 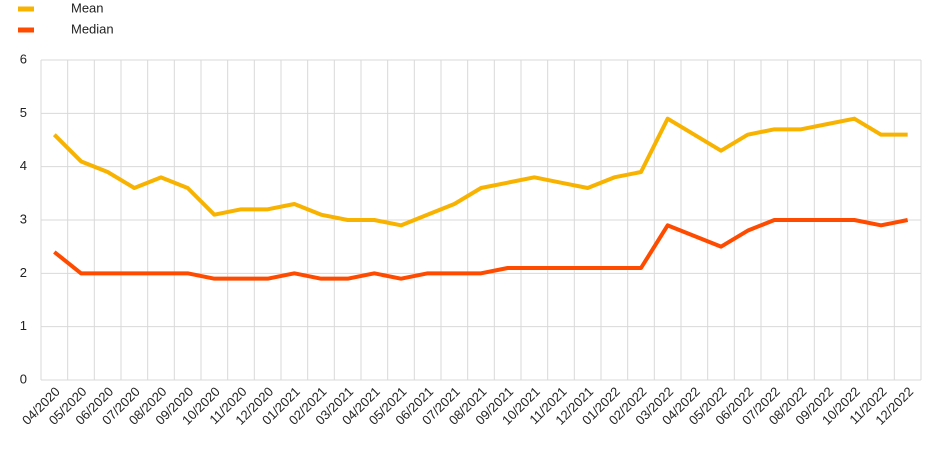 What do you see at coordinates (23, 112) in the screenshot?
I see `y-tick-label: 5` at bounding box center [23, 112].